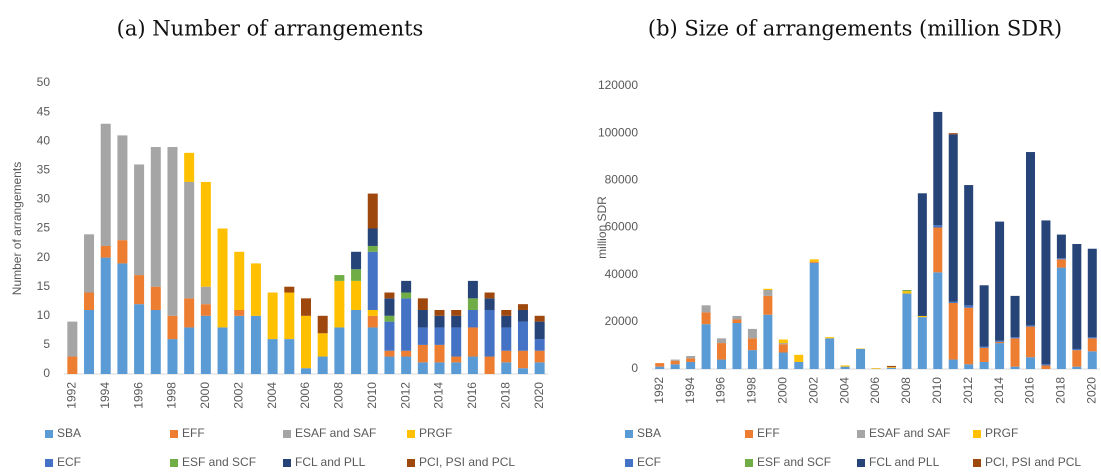 The height and width of the screenshot is (473, 1101). Describe the element at coordinates (44, 140) in the screenshot. I see `y-tick-label: 40` at that location.